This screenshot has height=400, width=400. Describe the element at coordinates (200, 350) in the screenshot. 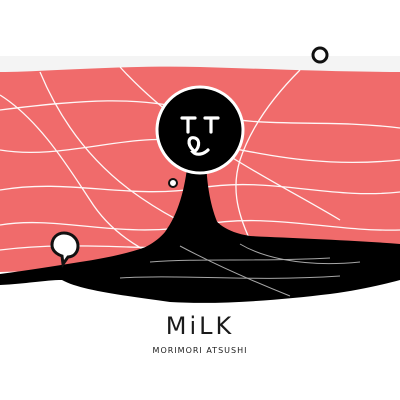

I see `artist-name: MORIMORI ATSUSHI` at that location.